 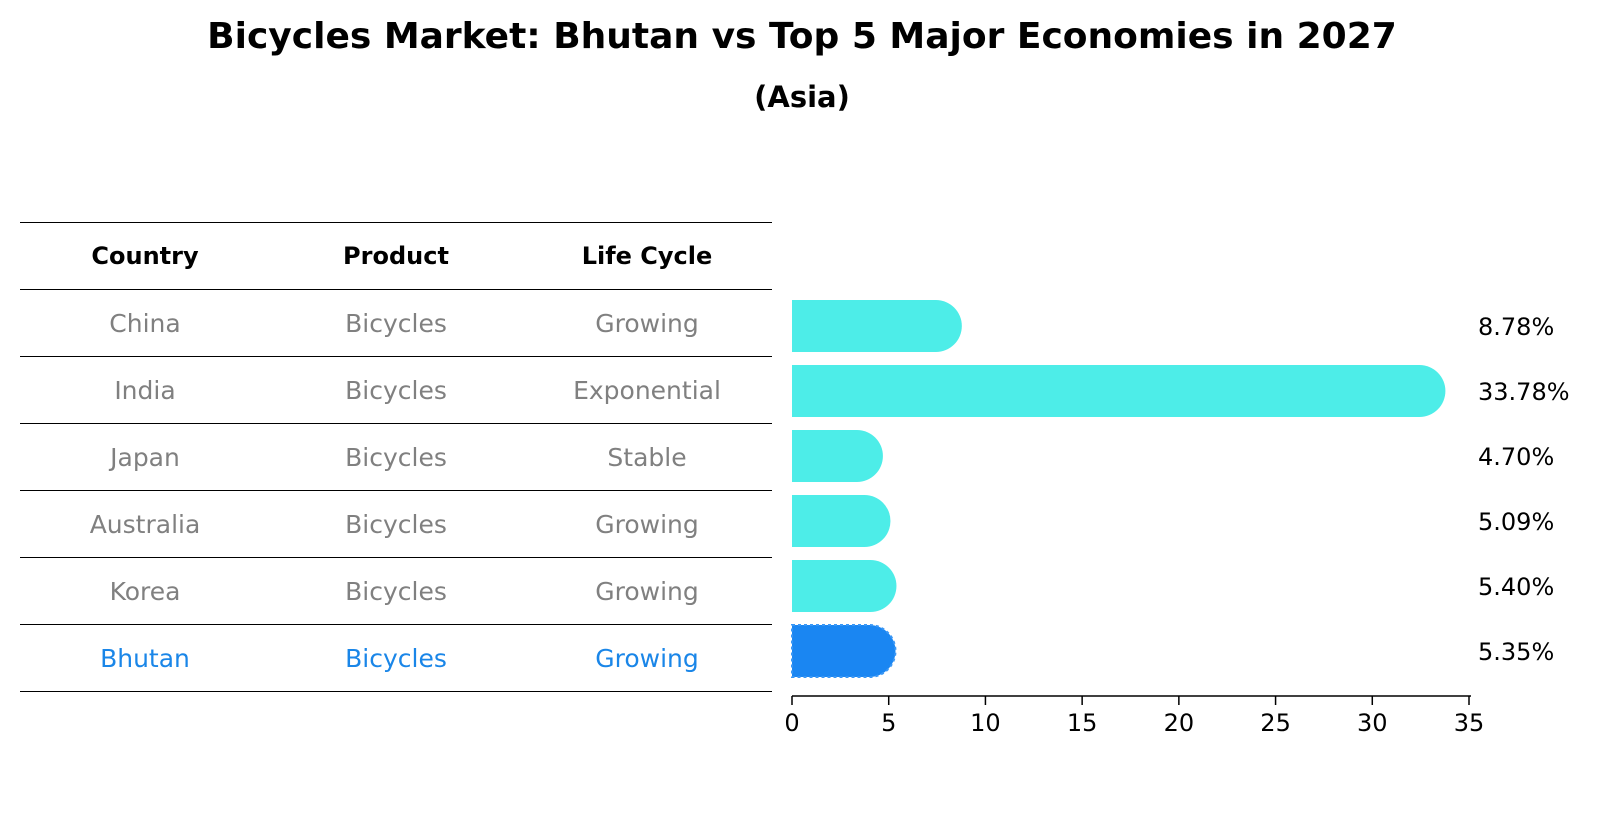 I want to click on table-row-highlight: Bhutan Bicycles Growing, so click(x=396, y=658).